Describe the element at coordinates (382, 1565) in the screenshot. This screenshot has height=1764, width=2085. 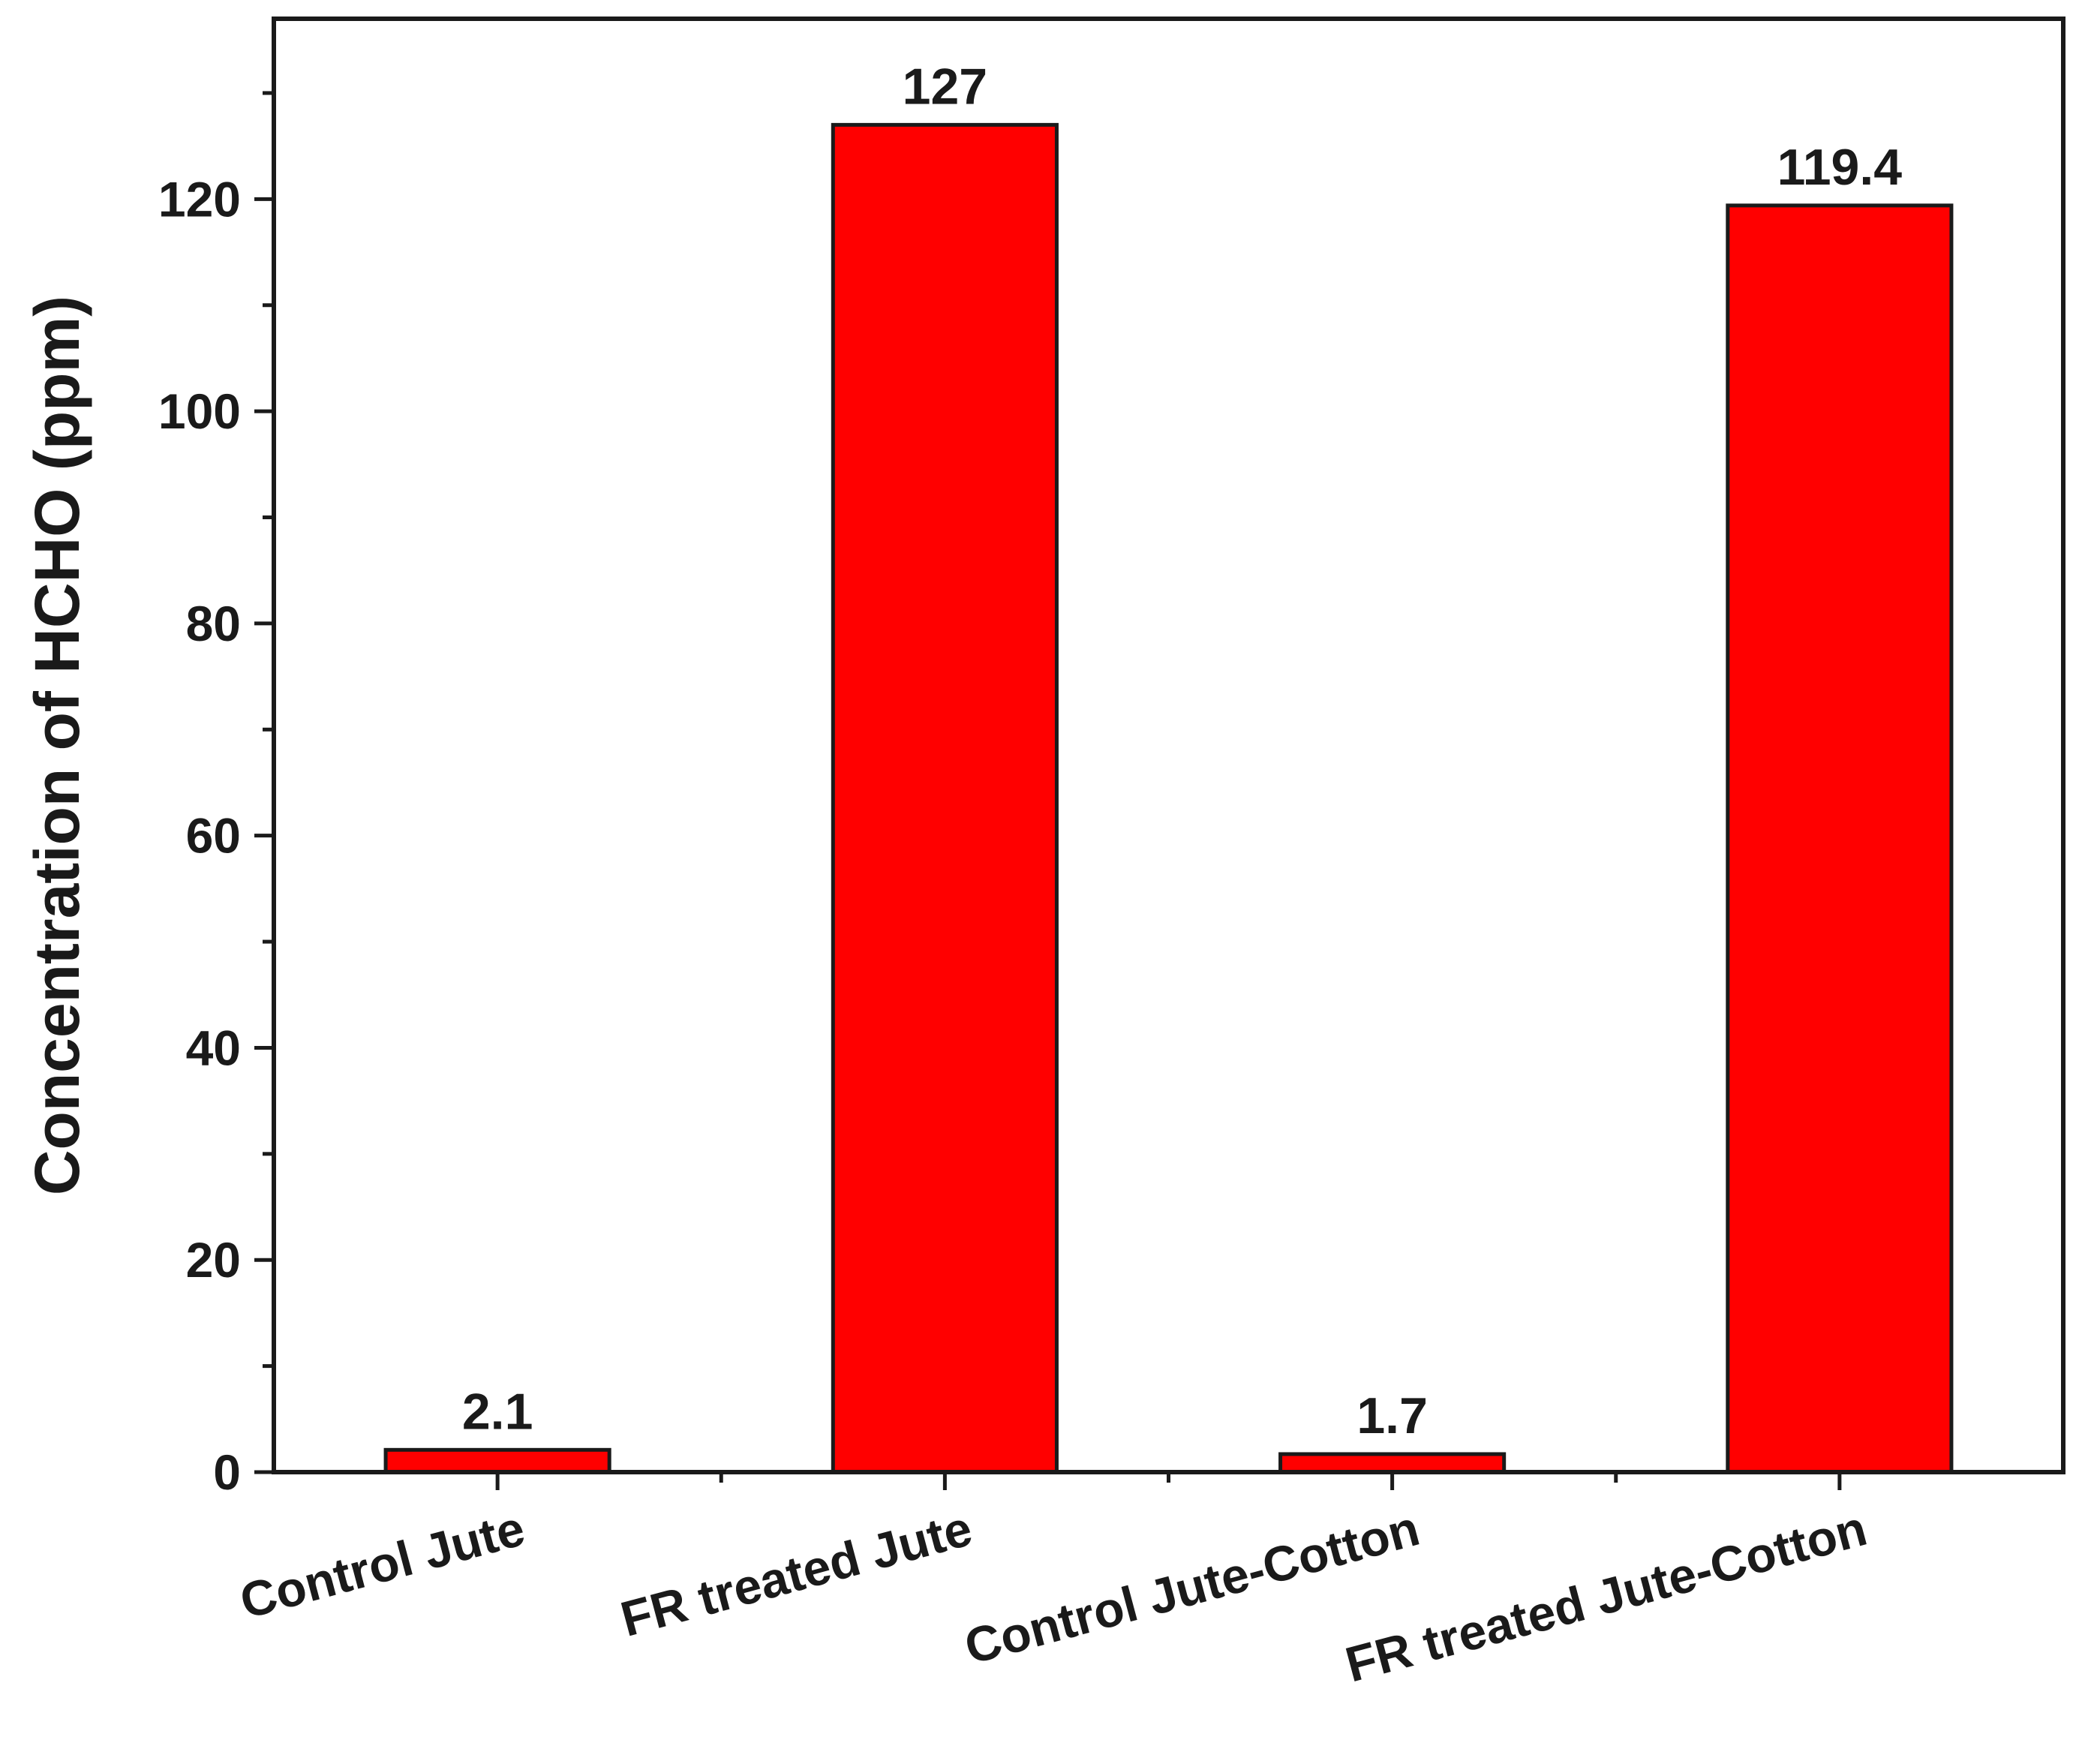
I see `x-tick-label-0: Control Jute` at that location.